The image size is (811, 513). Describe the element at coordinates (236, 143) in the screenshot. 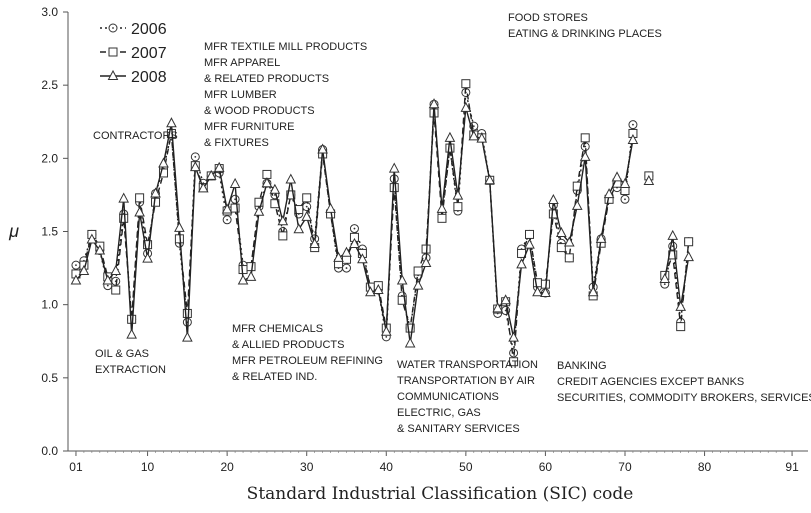

I see `annotation-text: & FIXTURES` at that location.